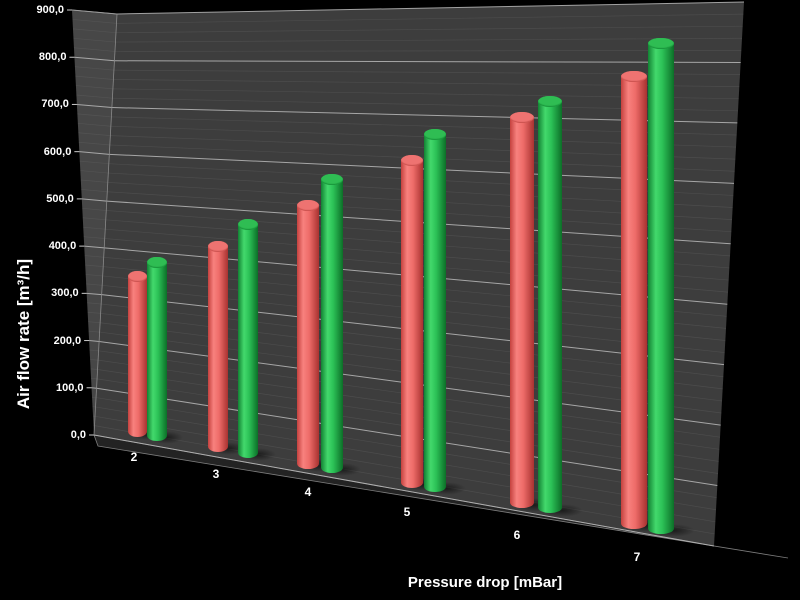  What do you see at coordinates (70, 387) in the screenshot?
I see `y-tick-label-100,0: 100,0` at bounding box center [70, 387].